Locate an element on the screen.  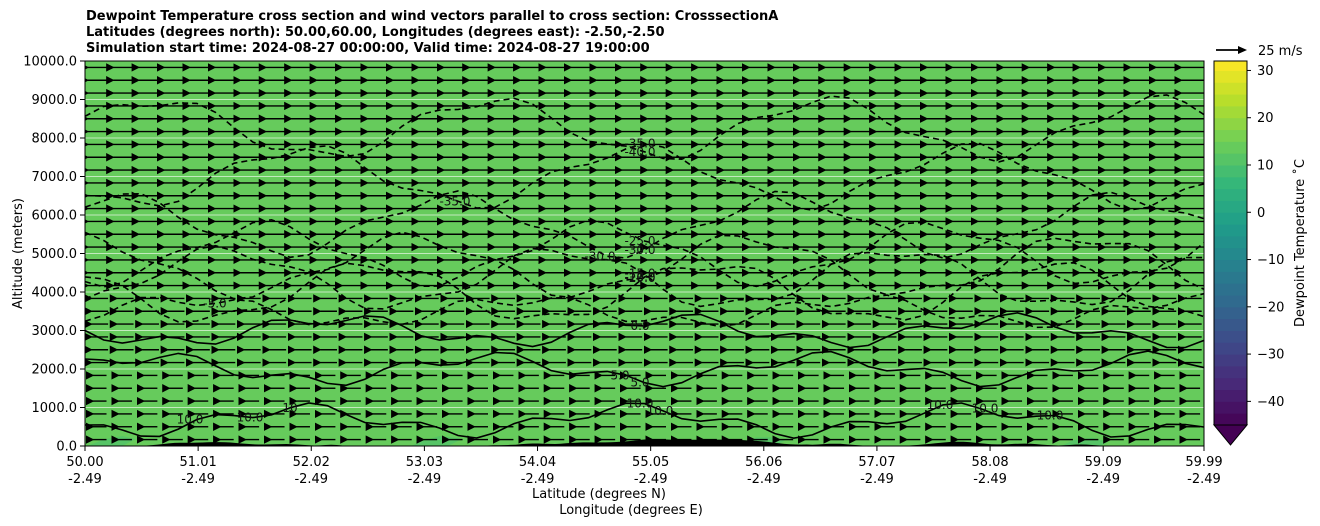
colorbar-tick-label: −10 is located at coordinates (1270, 260).